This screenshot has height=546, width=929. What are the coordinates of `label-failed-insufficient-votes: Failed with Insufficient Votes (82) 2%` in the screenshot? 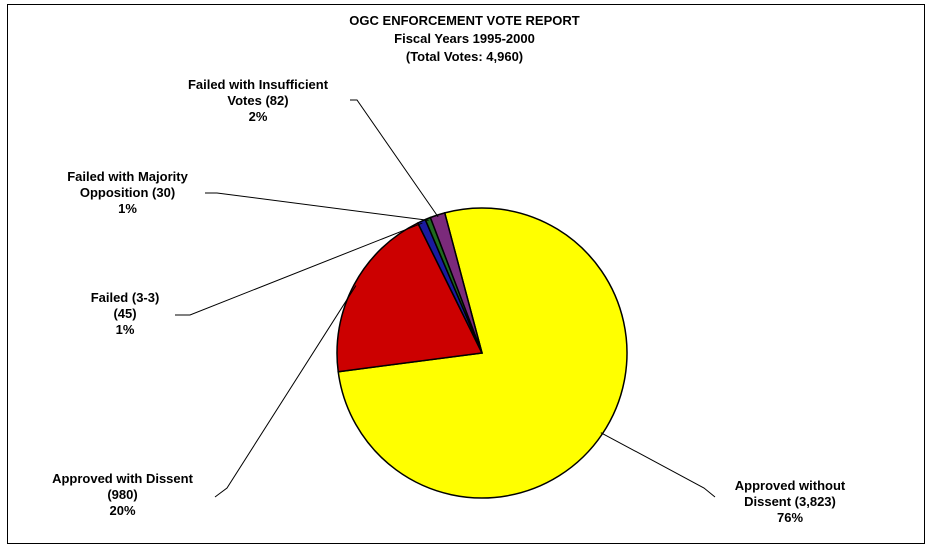 It's located at (258, 100).